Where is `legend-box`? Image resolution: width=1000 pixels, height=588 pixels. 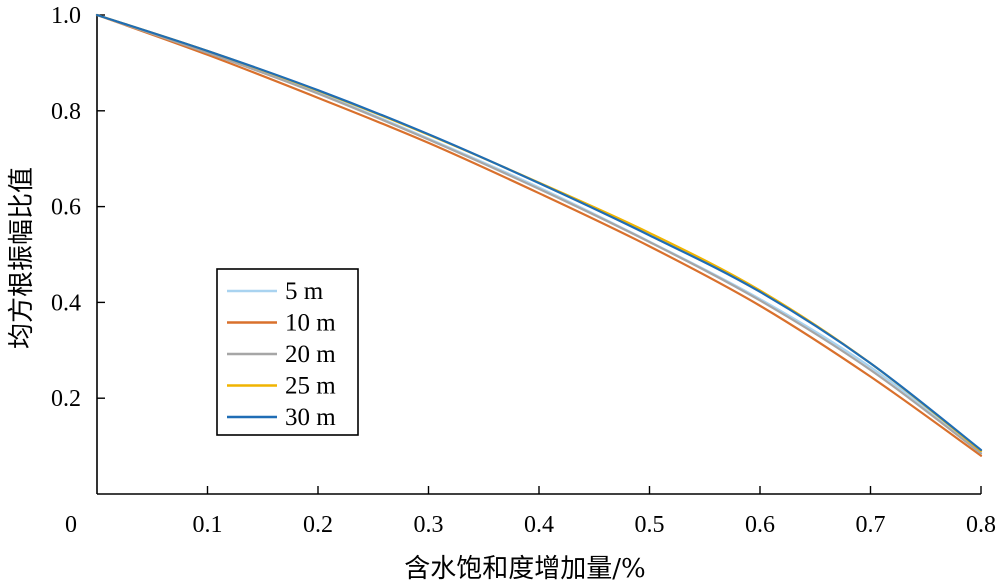 legend-box is located at coordinates (287, 352).